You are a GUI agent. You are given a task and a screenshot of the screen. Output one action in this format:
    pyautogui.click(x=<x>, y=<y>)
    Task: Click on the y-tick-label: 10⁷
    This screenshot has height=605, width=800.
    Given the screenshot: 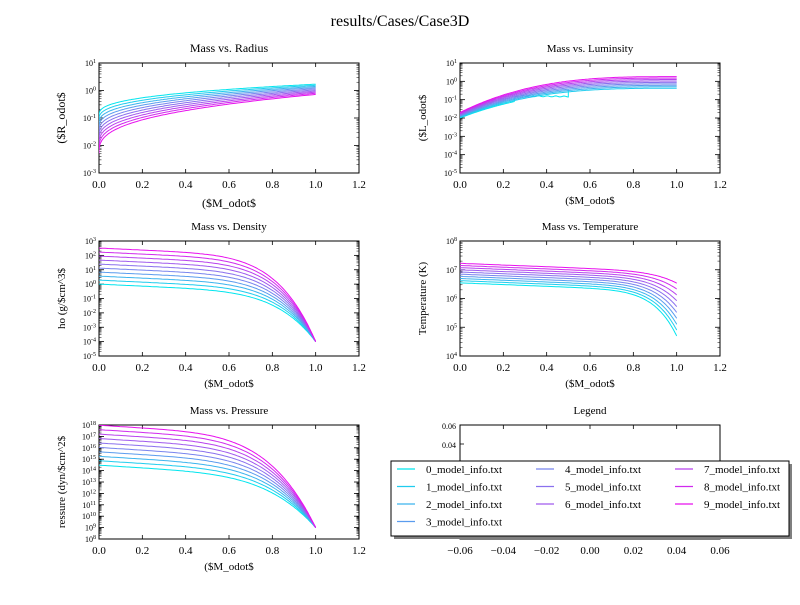 What is the action you would take?
    pyautogui.click(x=451, y=270)
    